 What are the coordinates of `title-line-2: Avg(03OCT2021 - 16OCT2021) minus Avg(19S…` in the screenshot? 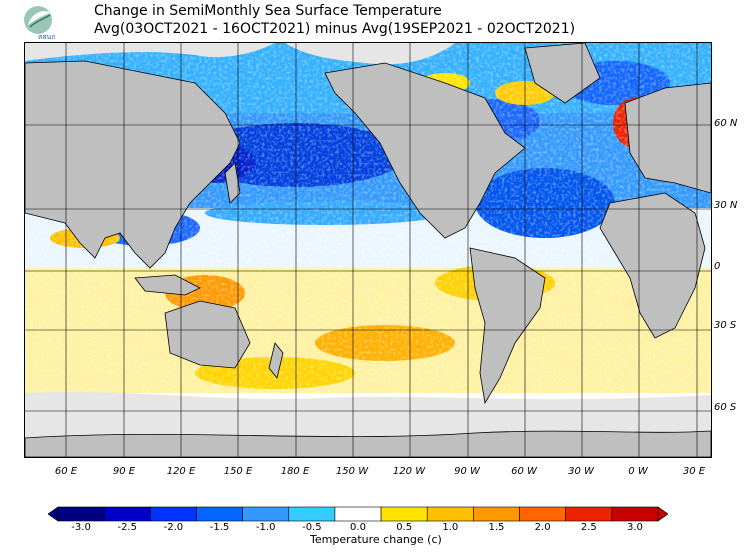 It's located at (335, 29).